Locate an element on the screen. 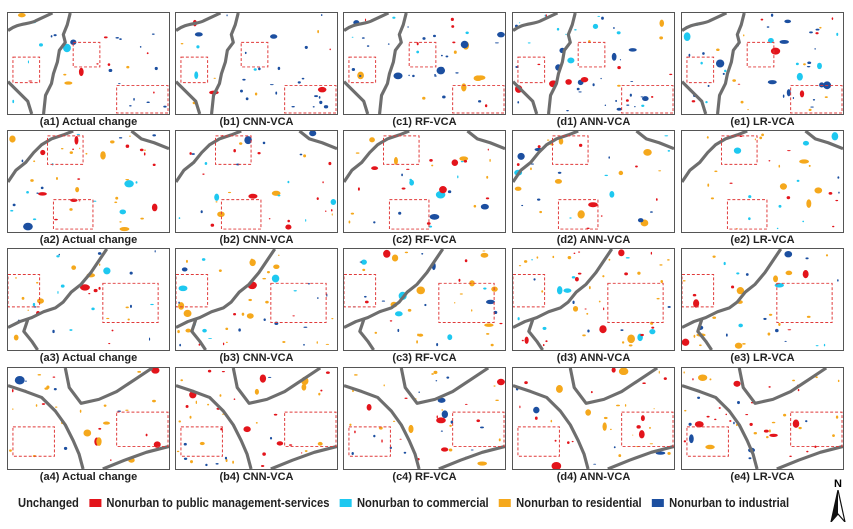 The image size is (853, 529). panel-label: (d4) ANN-VCA is located at coordinates (593, 477).